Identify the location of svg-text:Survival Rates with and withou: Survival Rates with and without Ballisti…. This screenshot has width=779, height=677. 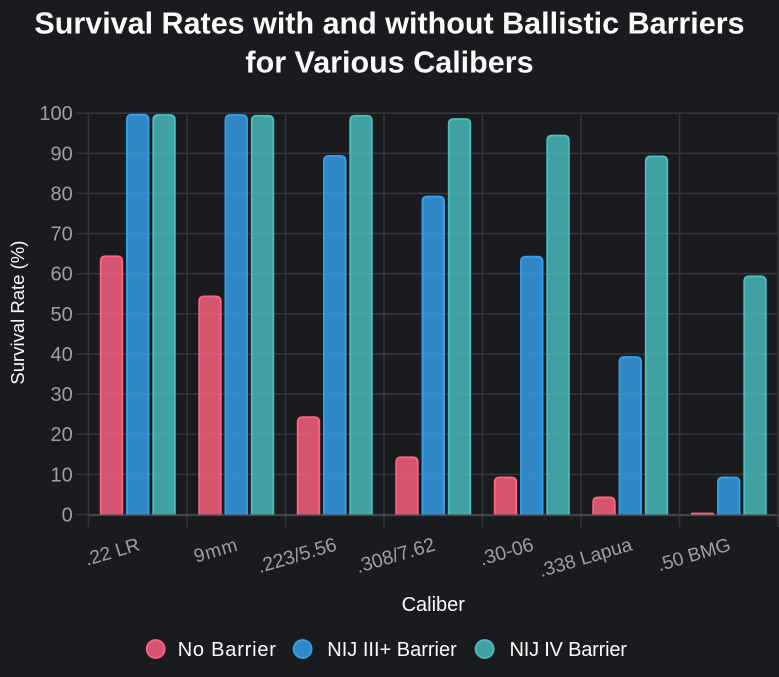
(389, 23).